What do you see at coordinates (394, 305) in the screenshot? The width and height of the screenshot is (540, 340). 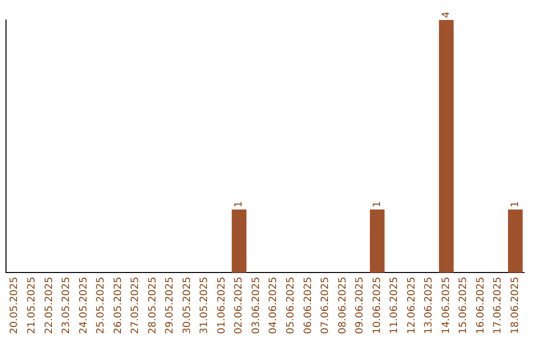 I see `x-tick-label: 11.06.2025` at bounding box center [394, 305].